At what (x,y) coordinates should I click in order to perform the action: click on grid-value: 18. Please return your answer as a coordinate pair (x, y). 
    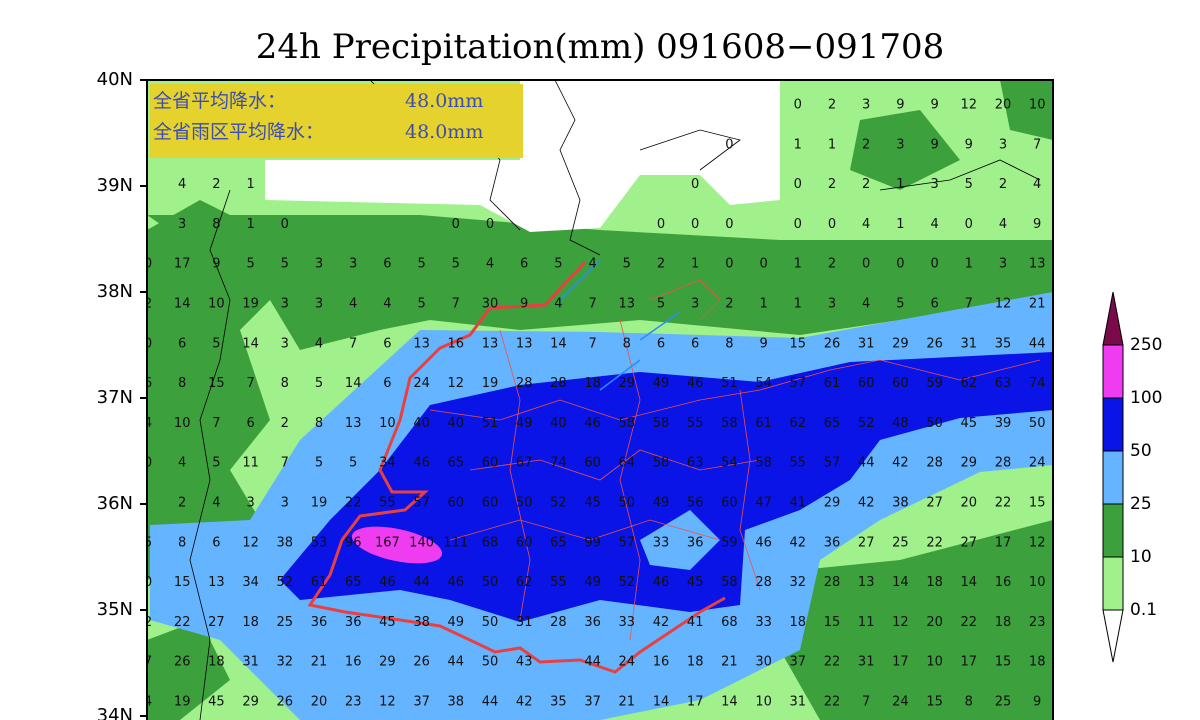
    Looking at the image, I should click on (934, 582).